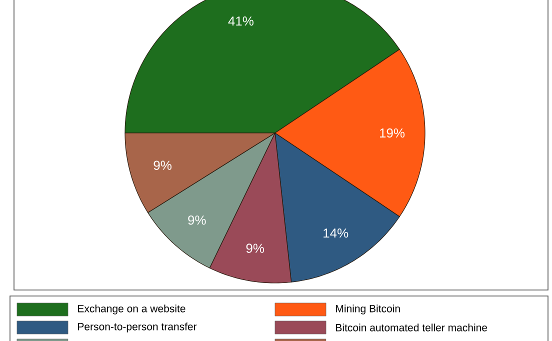 This screenshot has height=341, width=552. Describe the element at coordinates (392, 133) in the screenshot. I see `data-label: 19%` at that location.